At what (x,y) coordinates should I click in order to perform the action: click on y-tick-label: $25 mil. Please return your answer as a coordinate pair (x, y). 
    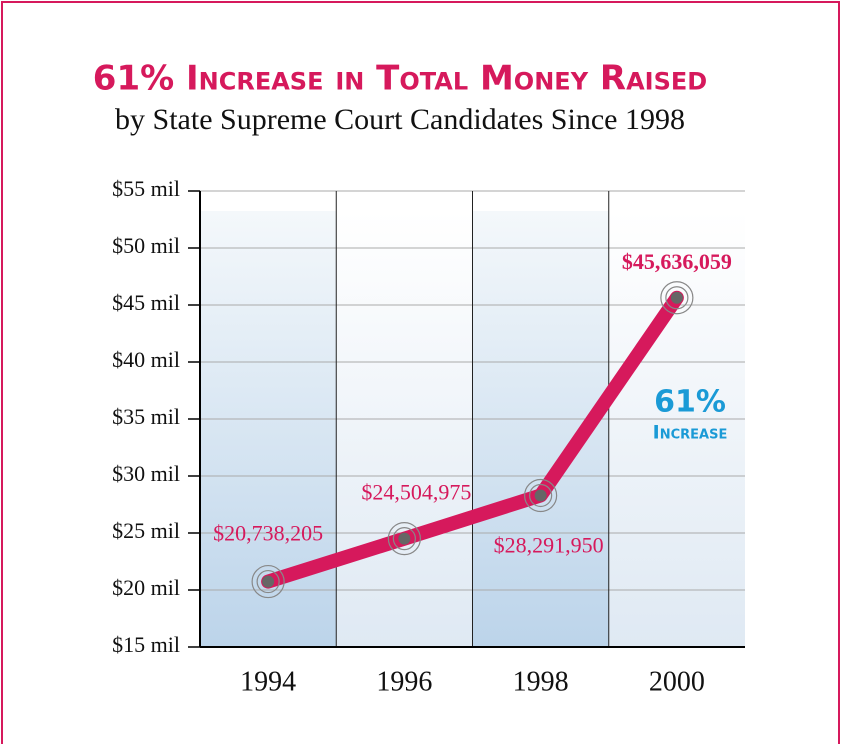
    Looking at the image, I should click on (146, 530).